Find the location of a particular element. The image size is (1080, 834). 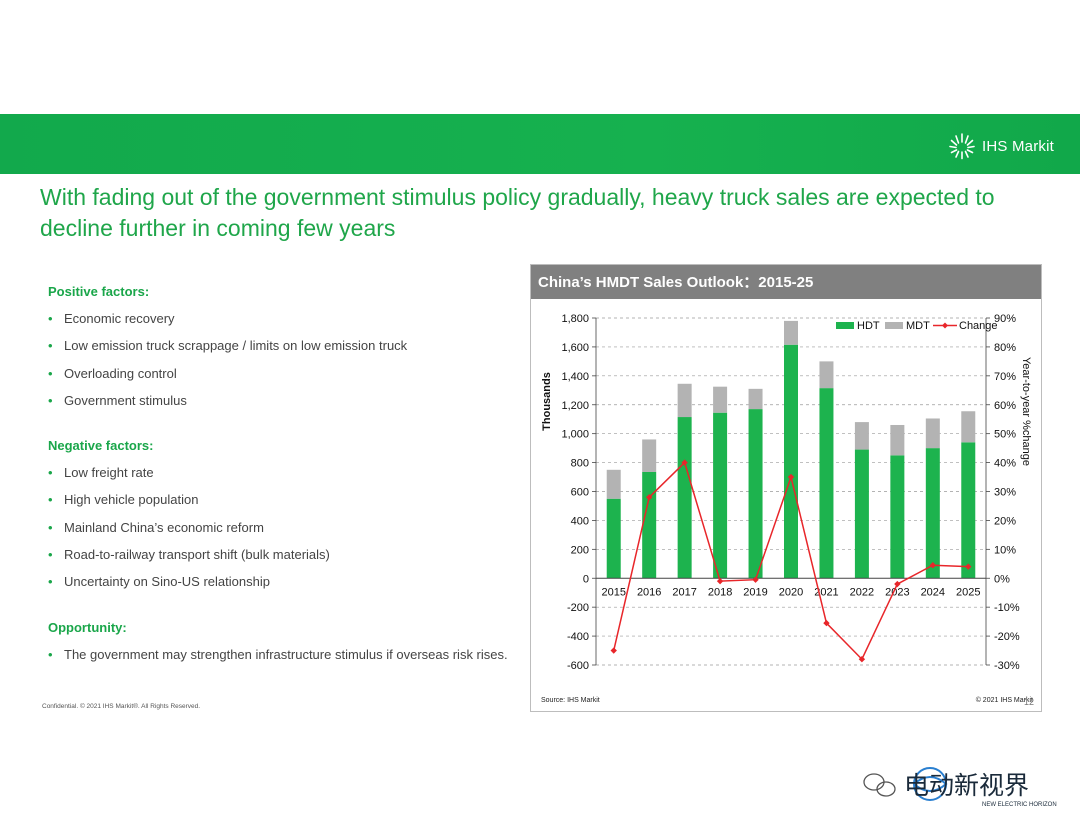

x-tick-label: 2020 is located at coordinates (791, 592).